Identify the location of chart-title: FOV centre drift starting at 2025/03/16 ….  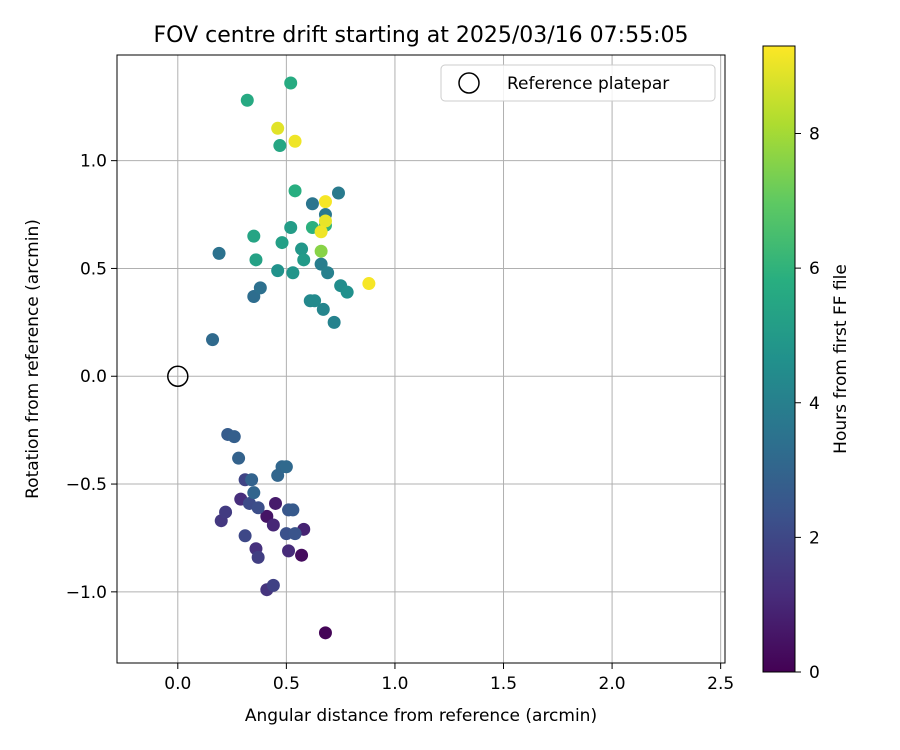
(421, 35).